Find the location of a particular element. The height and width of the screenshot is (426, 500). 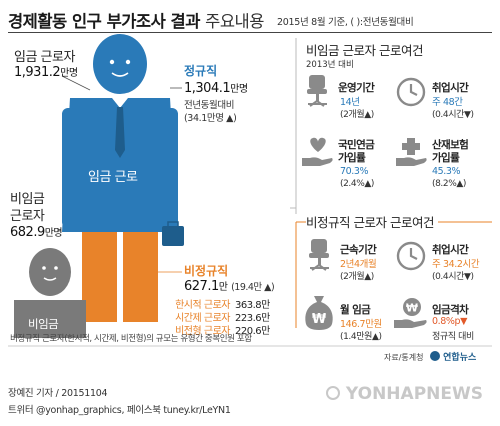

stat-change: (1.4만원▲) is located at coordinates (361, 337).